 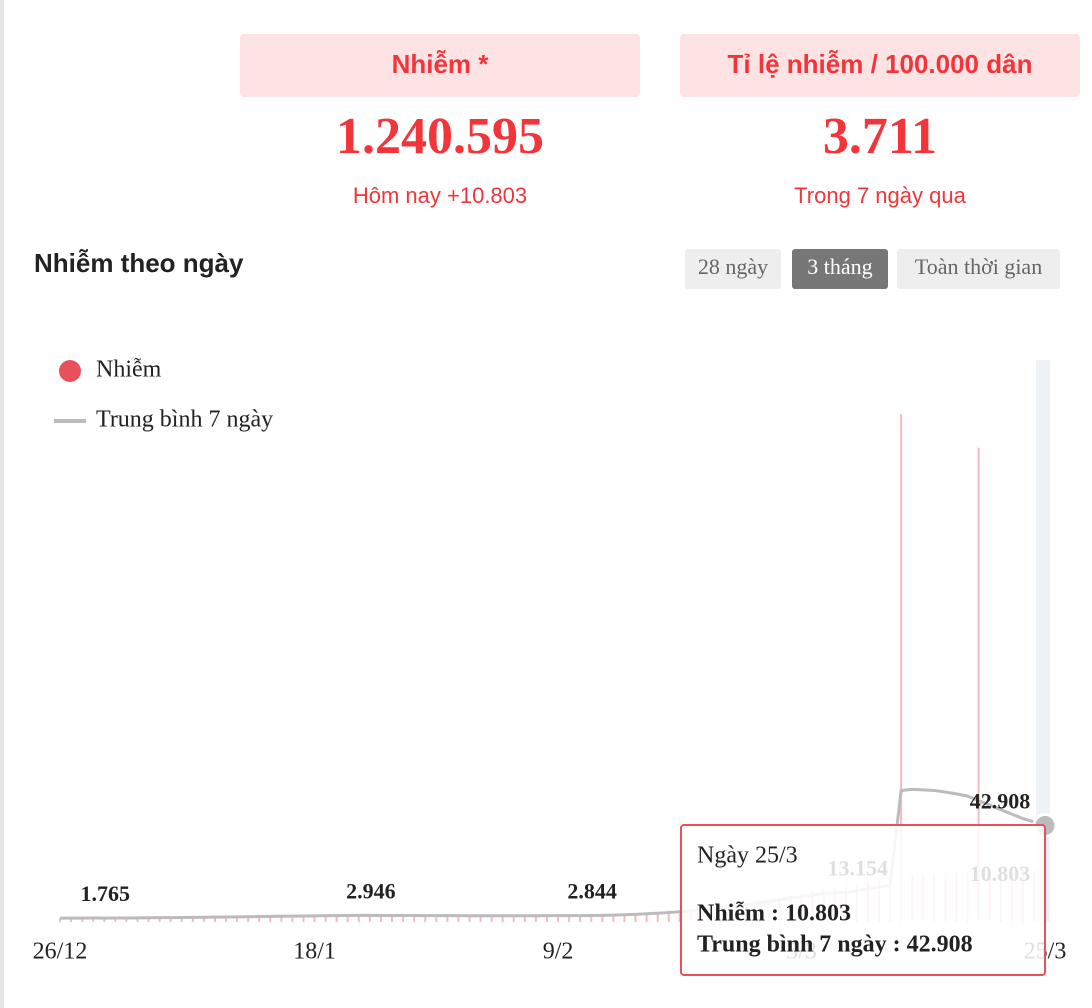 I want to click on button-label: 28 ngày, so click(x=733, y=266).